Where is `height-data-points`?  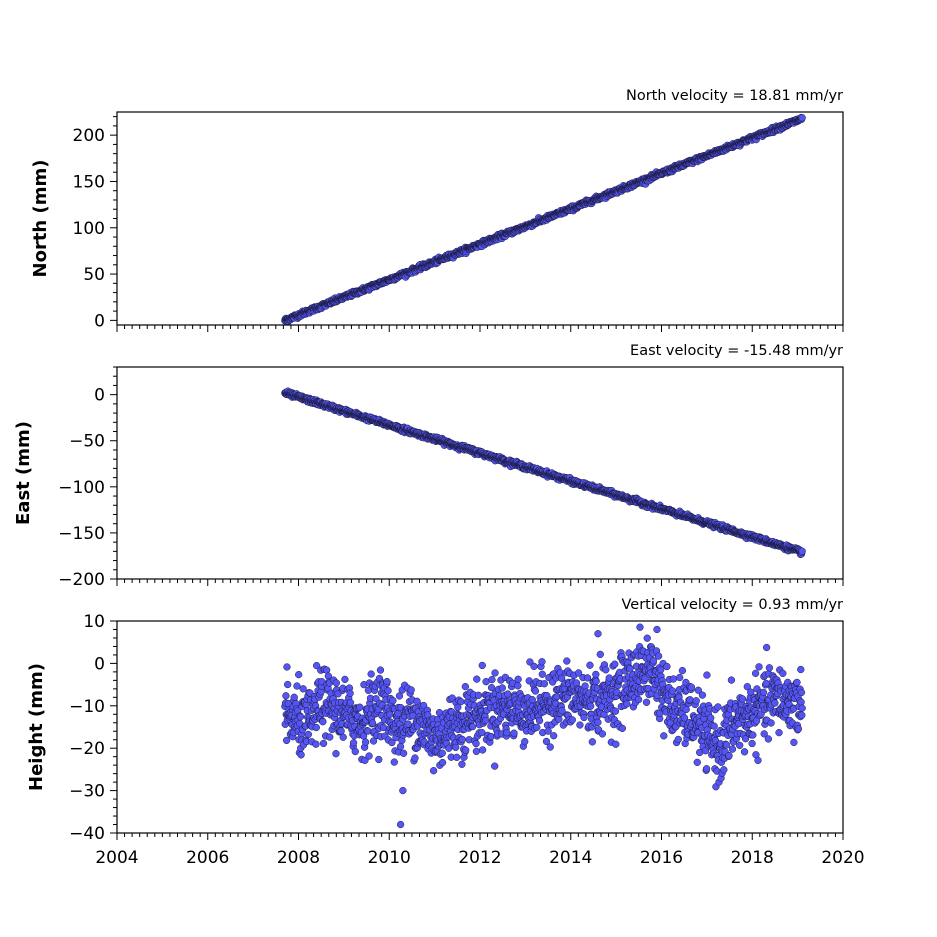 height-data-points is located at coordinates (543, 726).